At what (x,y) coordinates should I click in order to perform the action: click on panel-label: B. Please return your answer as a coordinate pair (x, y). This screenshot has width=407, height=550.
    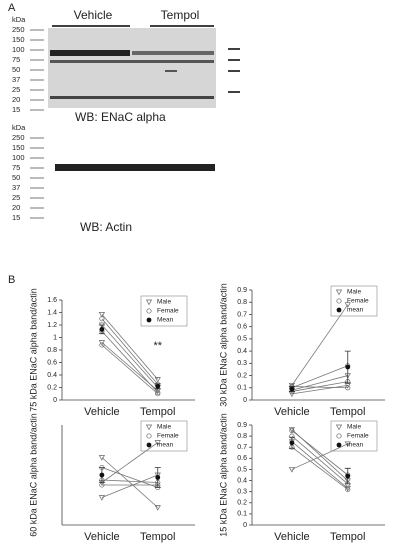
    Looking at the image, I should click on (11, 280).